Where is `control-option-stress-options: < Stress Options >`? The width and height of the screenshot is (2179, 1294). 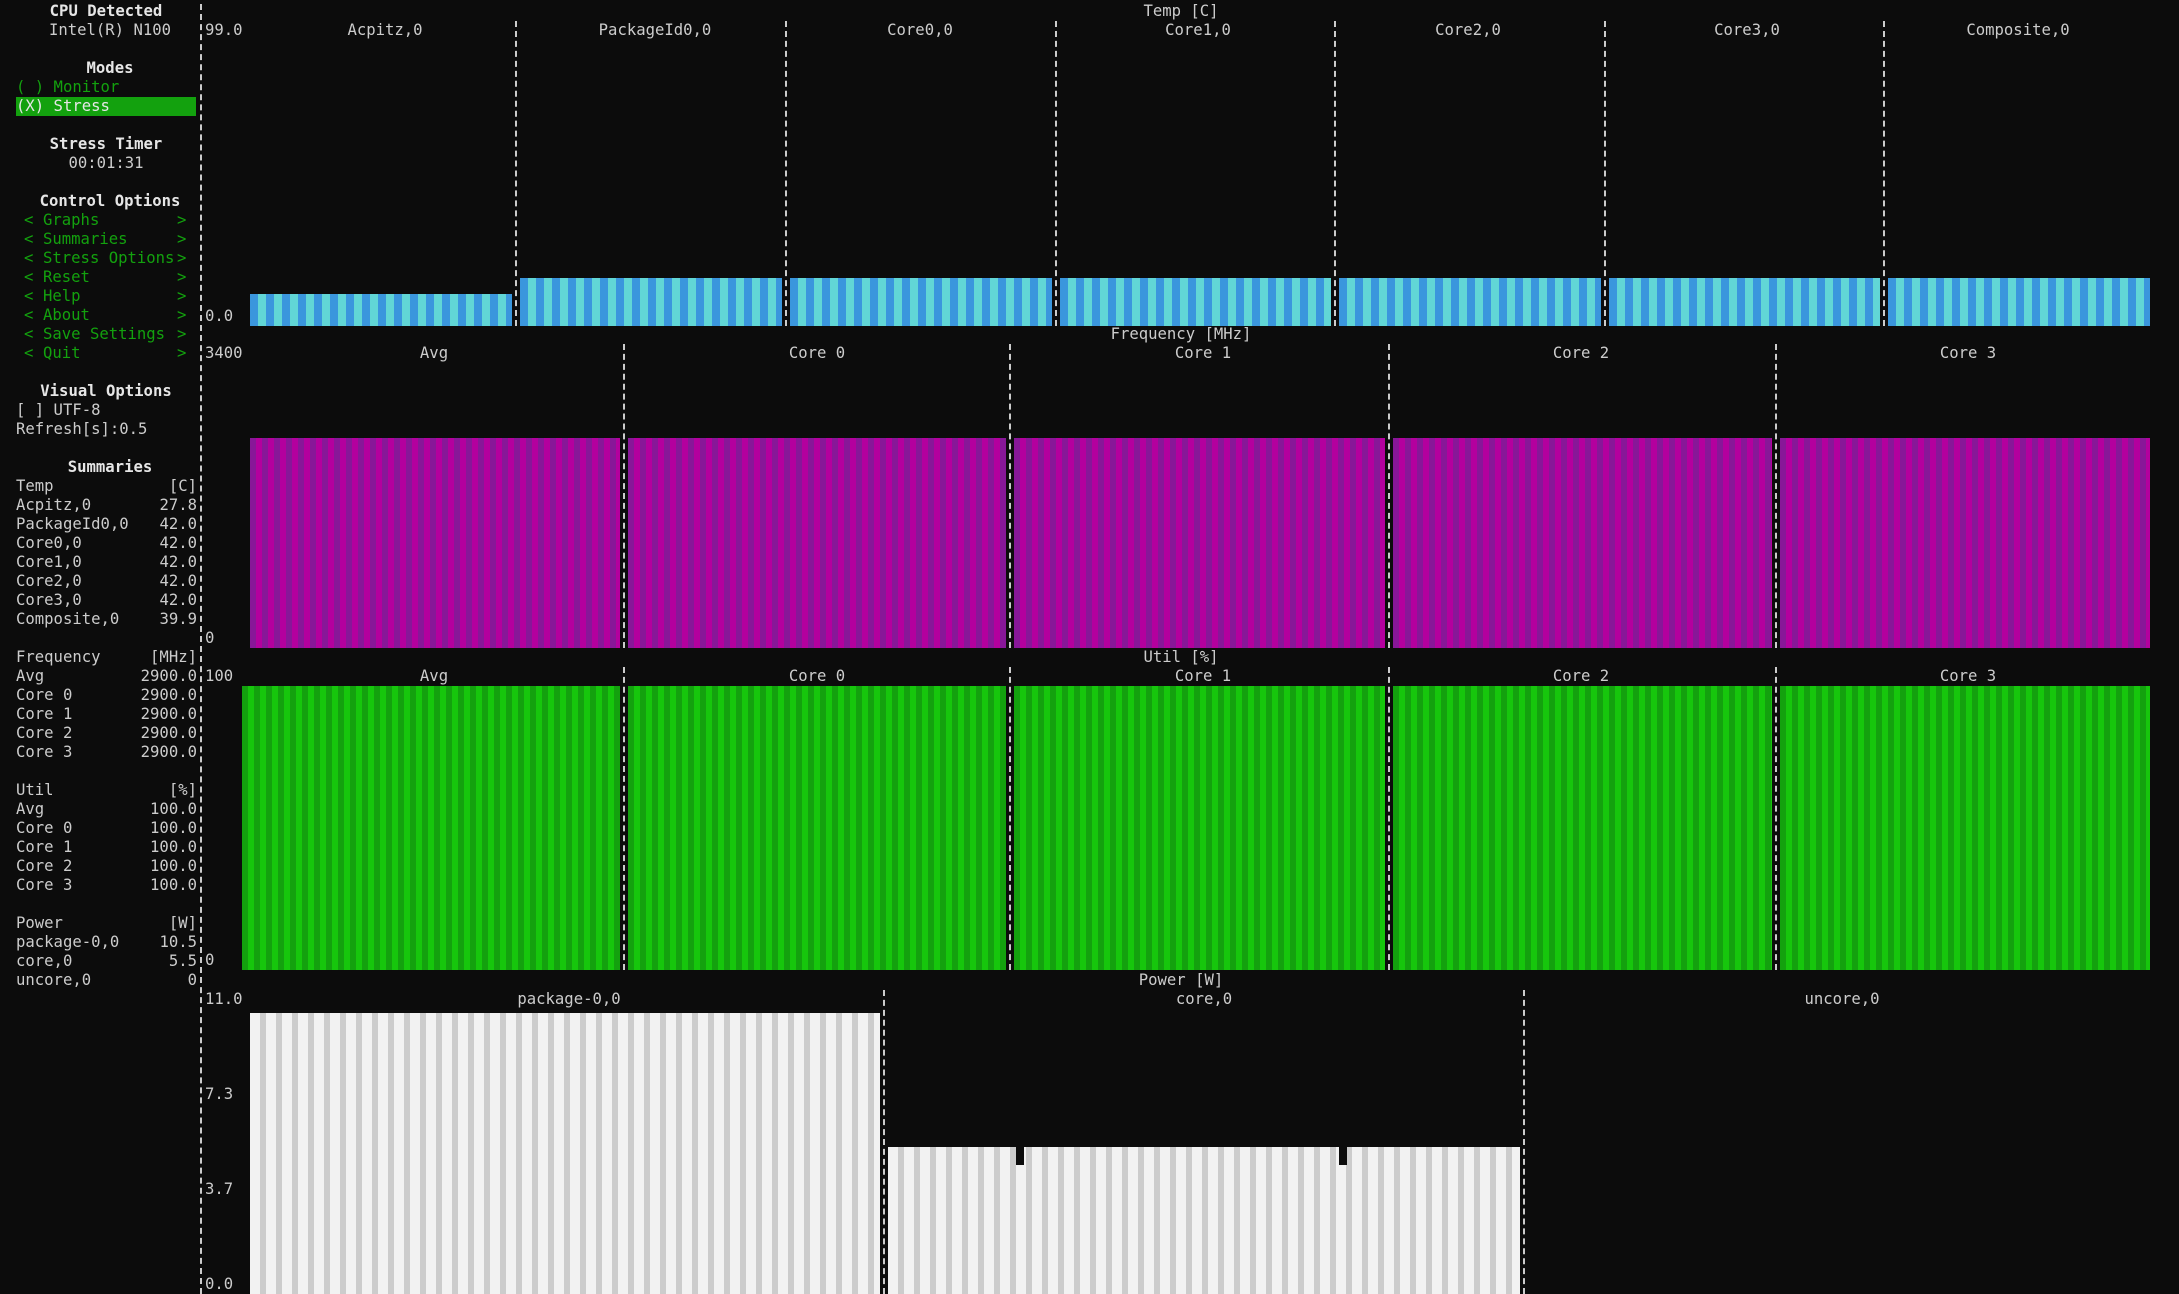 control-option-stress-options: < Stress Options > is located at coordinates (103, 258).